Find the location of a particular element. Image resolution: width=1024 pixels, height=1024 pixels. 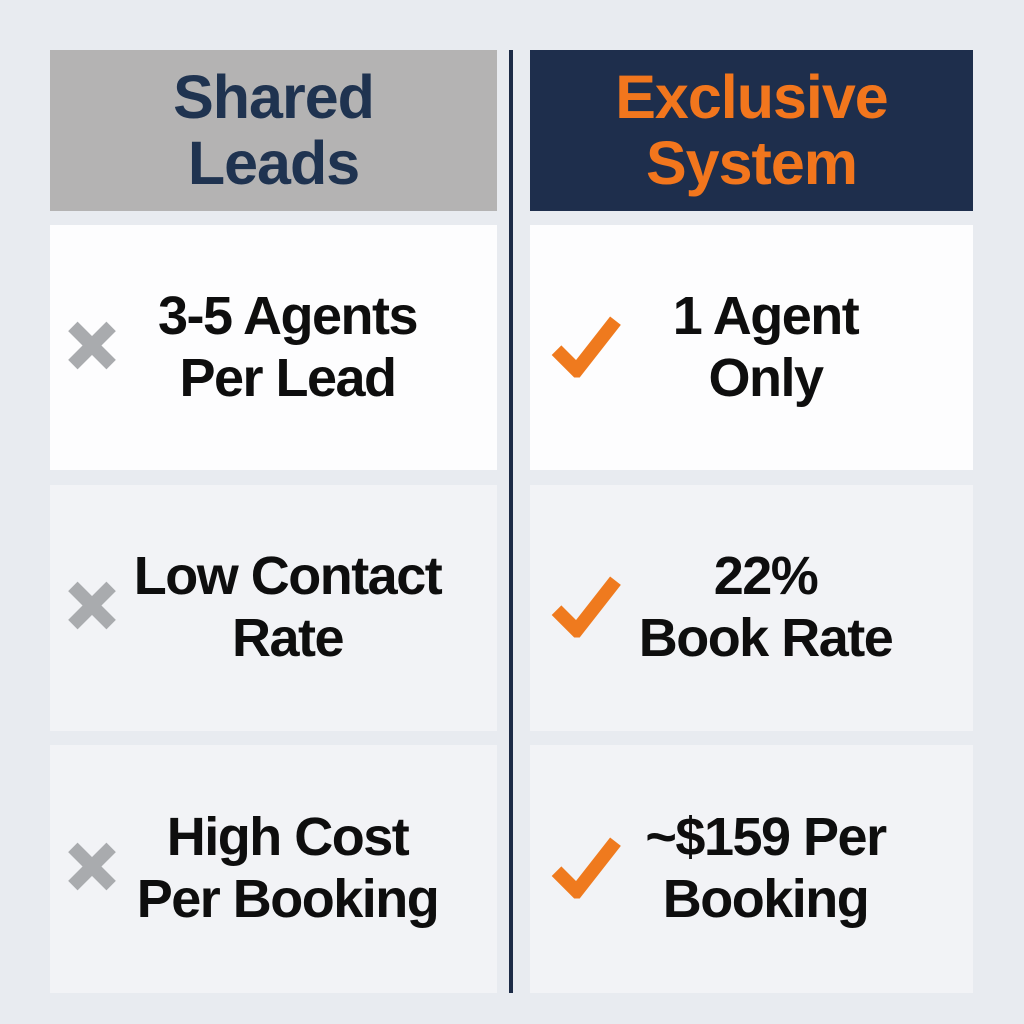

shared-cell-agents-per-lead: 3-5 Agents Per Lead is located at coordinates (273, 347).